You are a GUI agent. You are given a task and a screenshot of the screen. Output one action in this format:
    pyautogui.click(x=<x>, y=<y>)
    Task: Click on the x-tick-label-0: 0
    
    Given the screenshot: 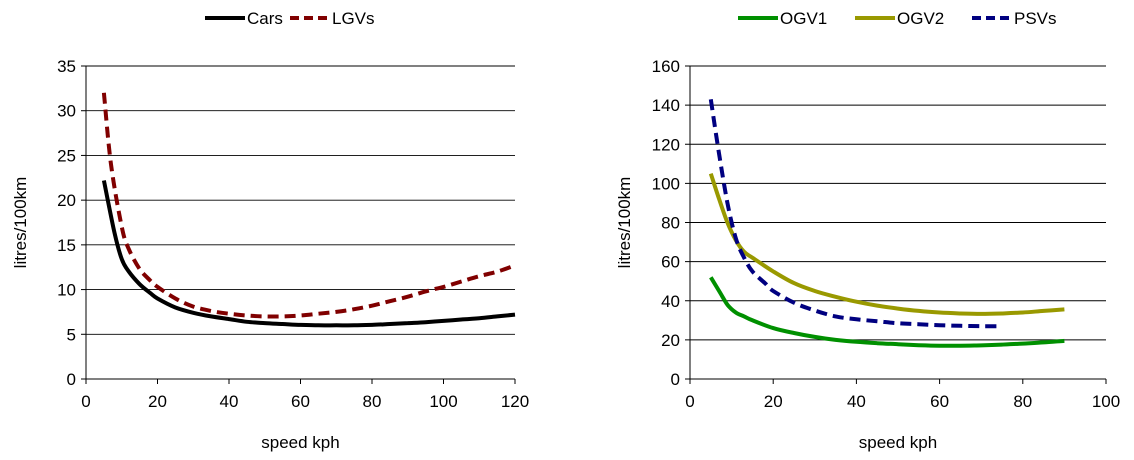 What is the action you would take?
    pyautogui.click(x=85, y=401)
    